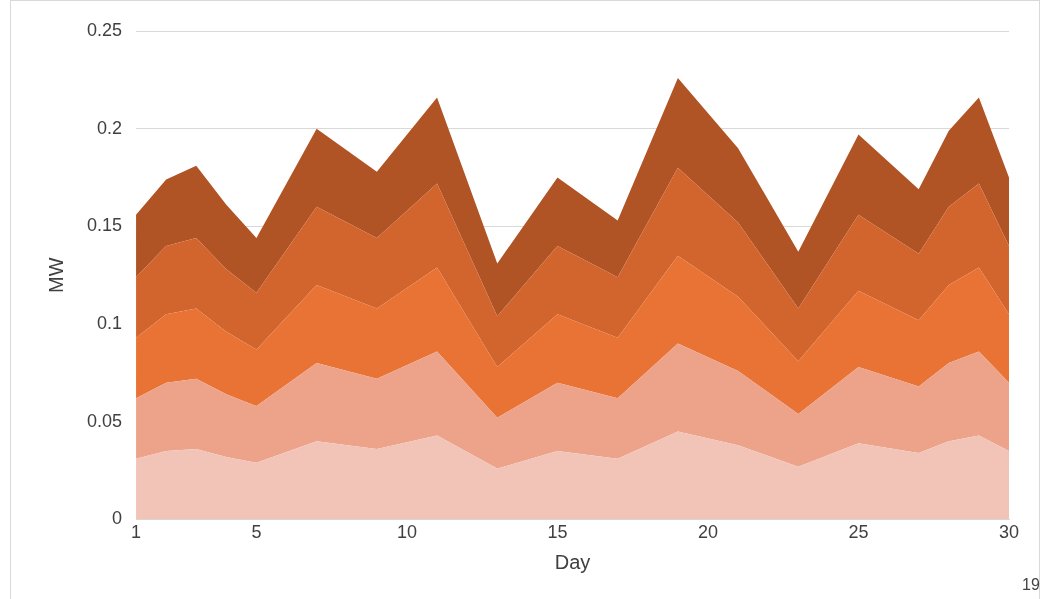 Image resolution: width=1044 pixels, height=599 pixels. What do you see at coordinates (110, 127) in the screenshot?
I see `y-tick-label: 0.2` at bounding box center [110, 127].